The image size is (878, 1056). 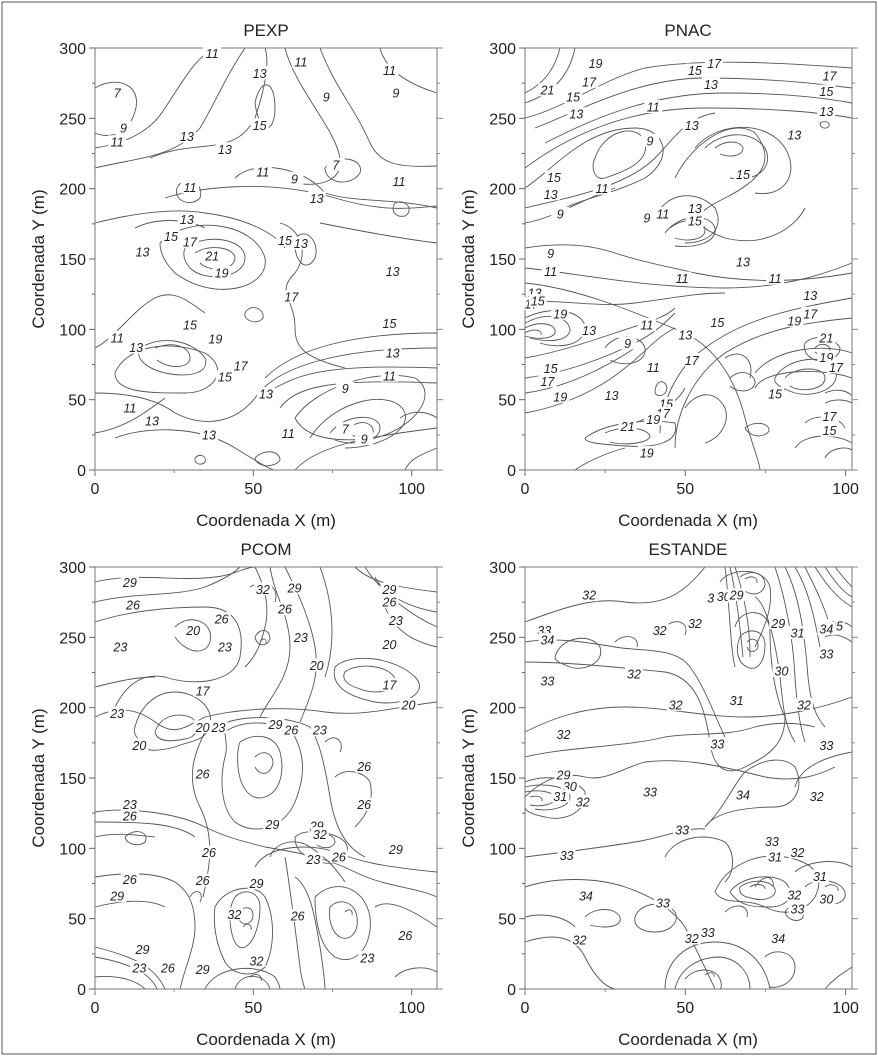 What do you see at coordinates (502, 568) in the screenshot?
I see `y-tick-label: 300` at bounding box center [502, 568].